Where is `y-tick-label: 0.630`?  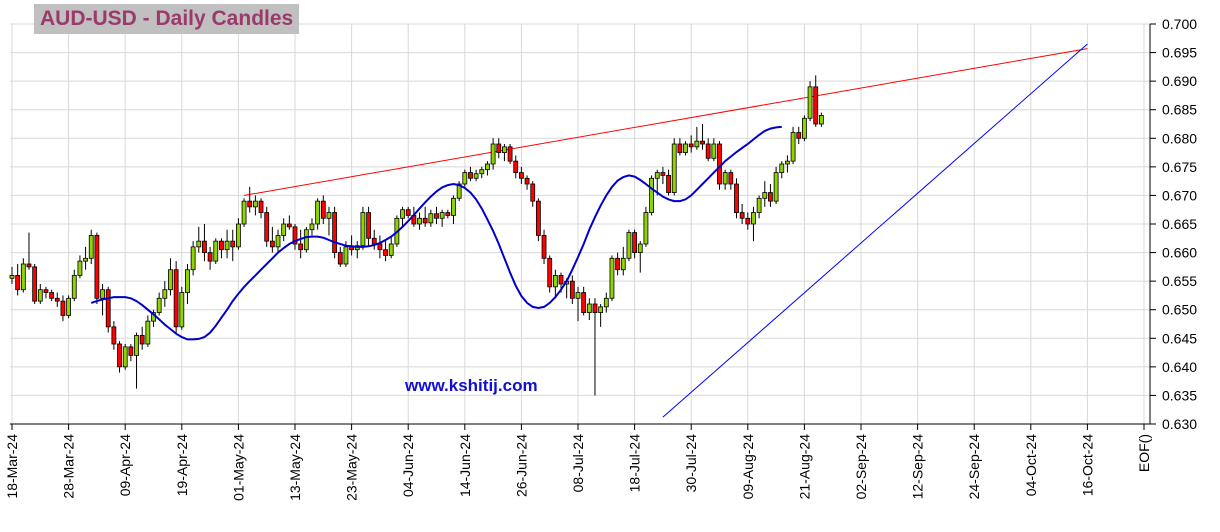 y-tick-label: 0.630 is located at coordinates (1179, 424).